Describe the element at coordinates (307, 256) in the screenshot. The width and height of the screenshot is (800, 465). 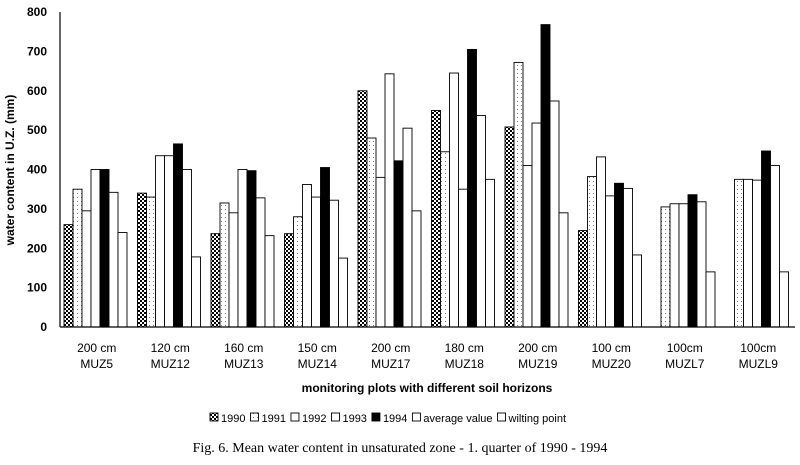
I see `bar-muz14-1992` at that location.